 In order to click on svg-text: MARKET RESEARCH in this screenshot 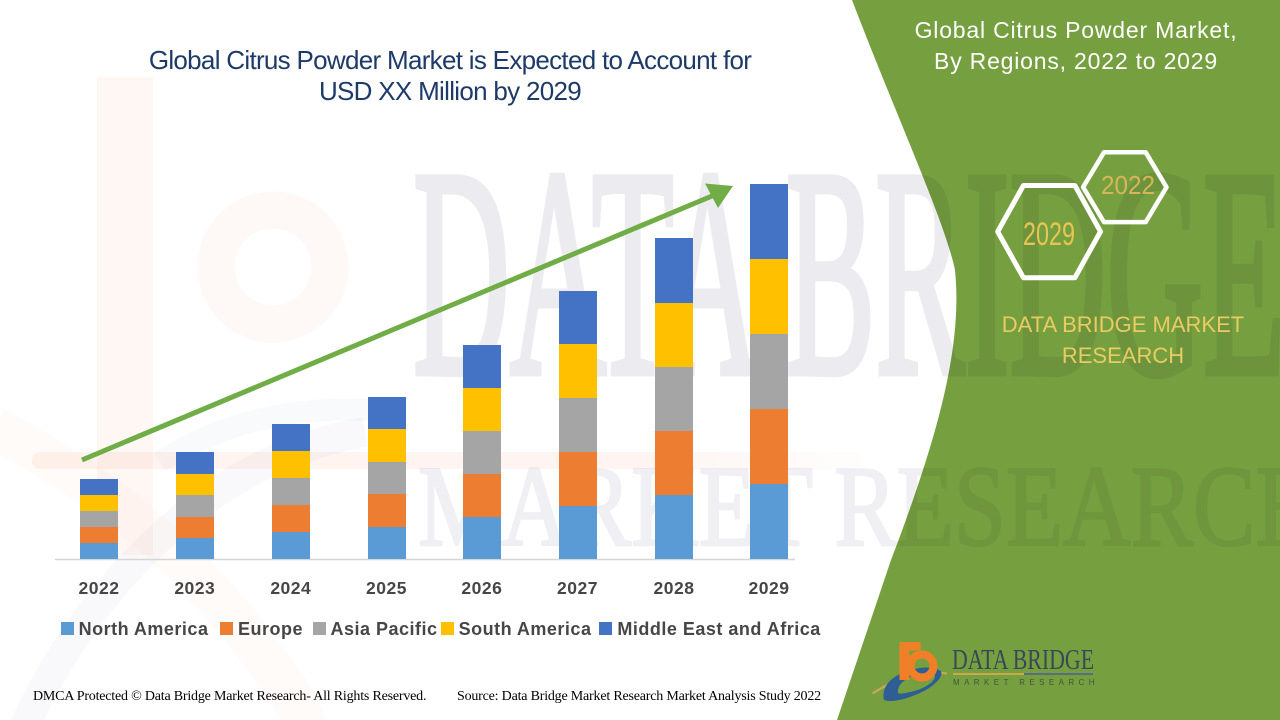, I will do `click(849, 507)`.